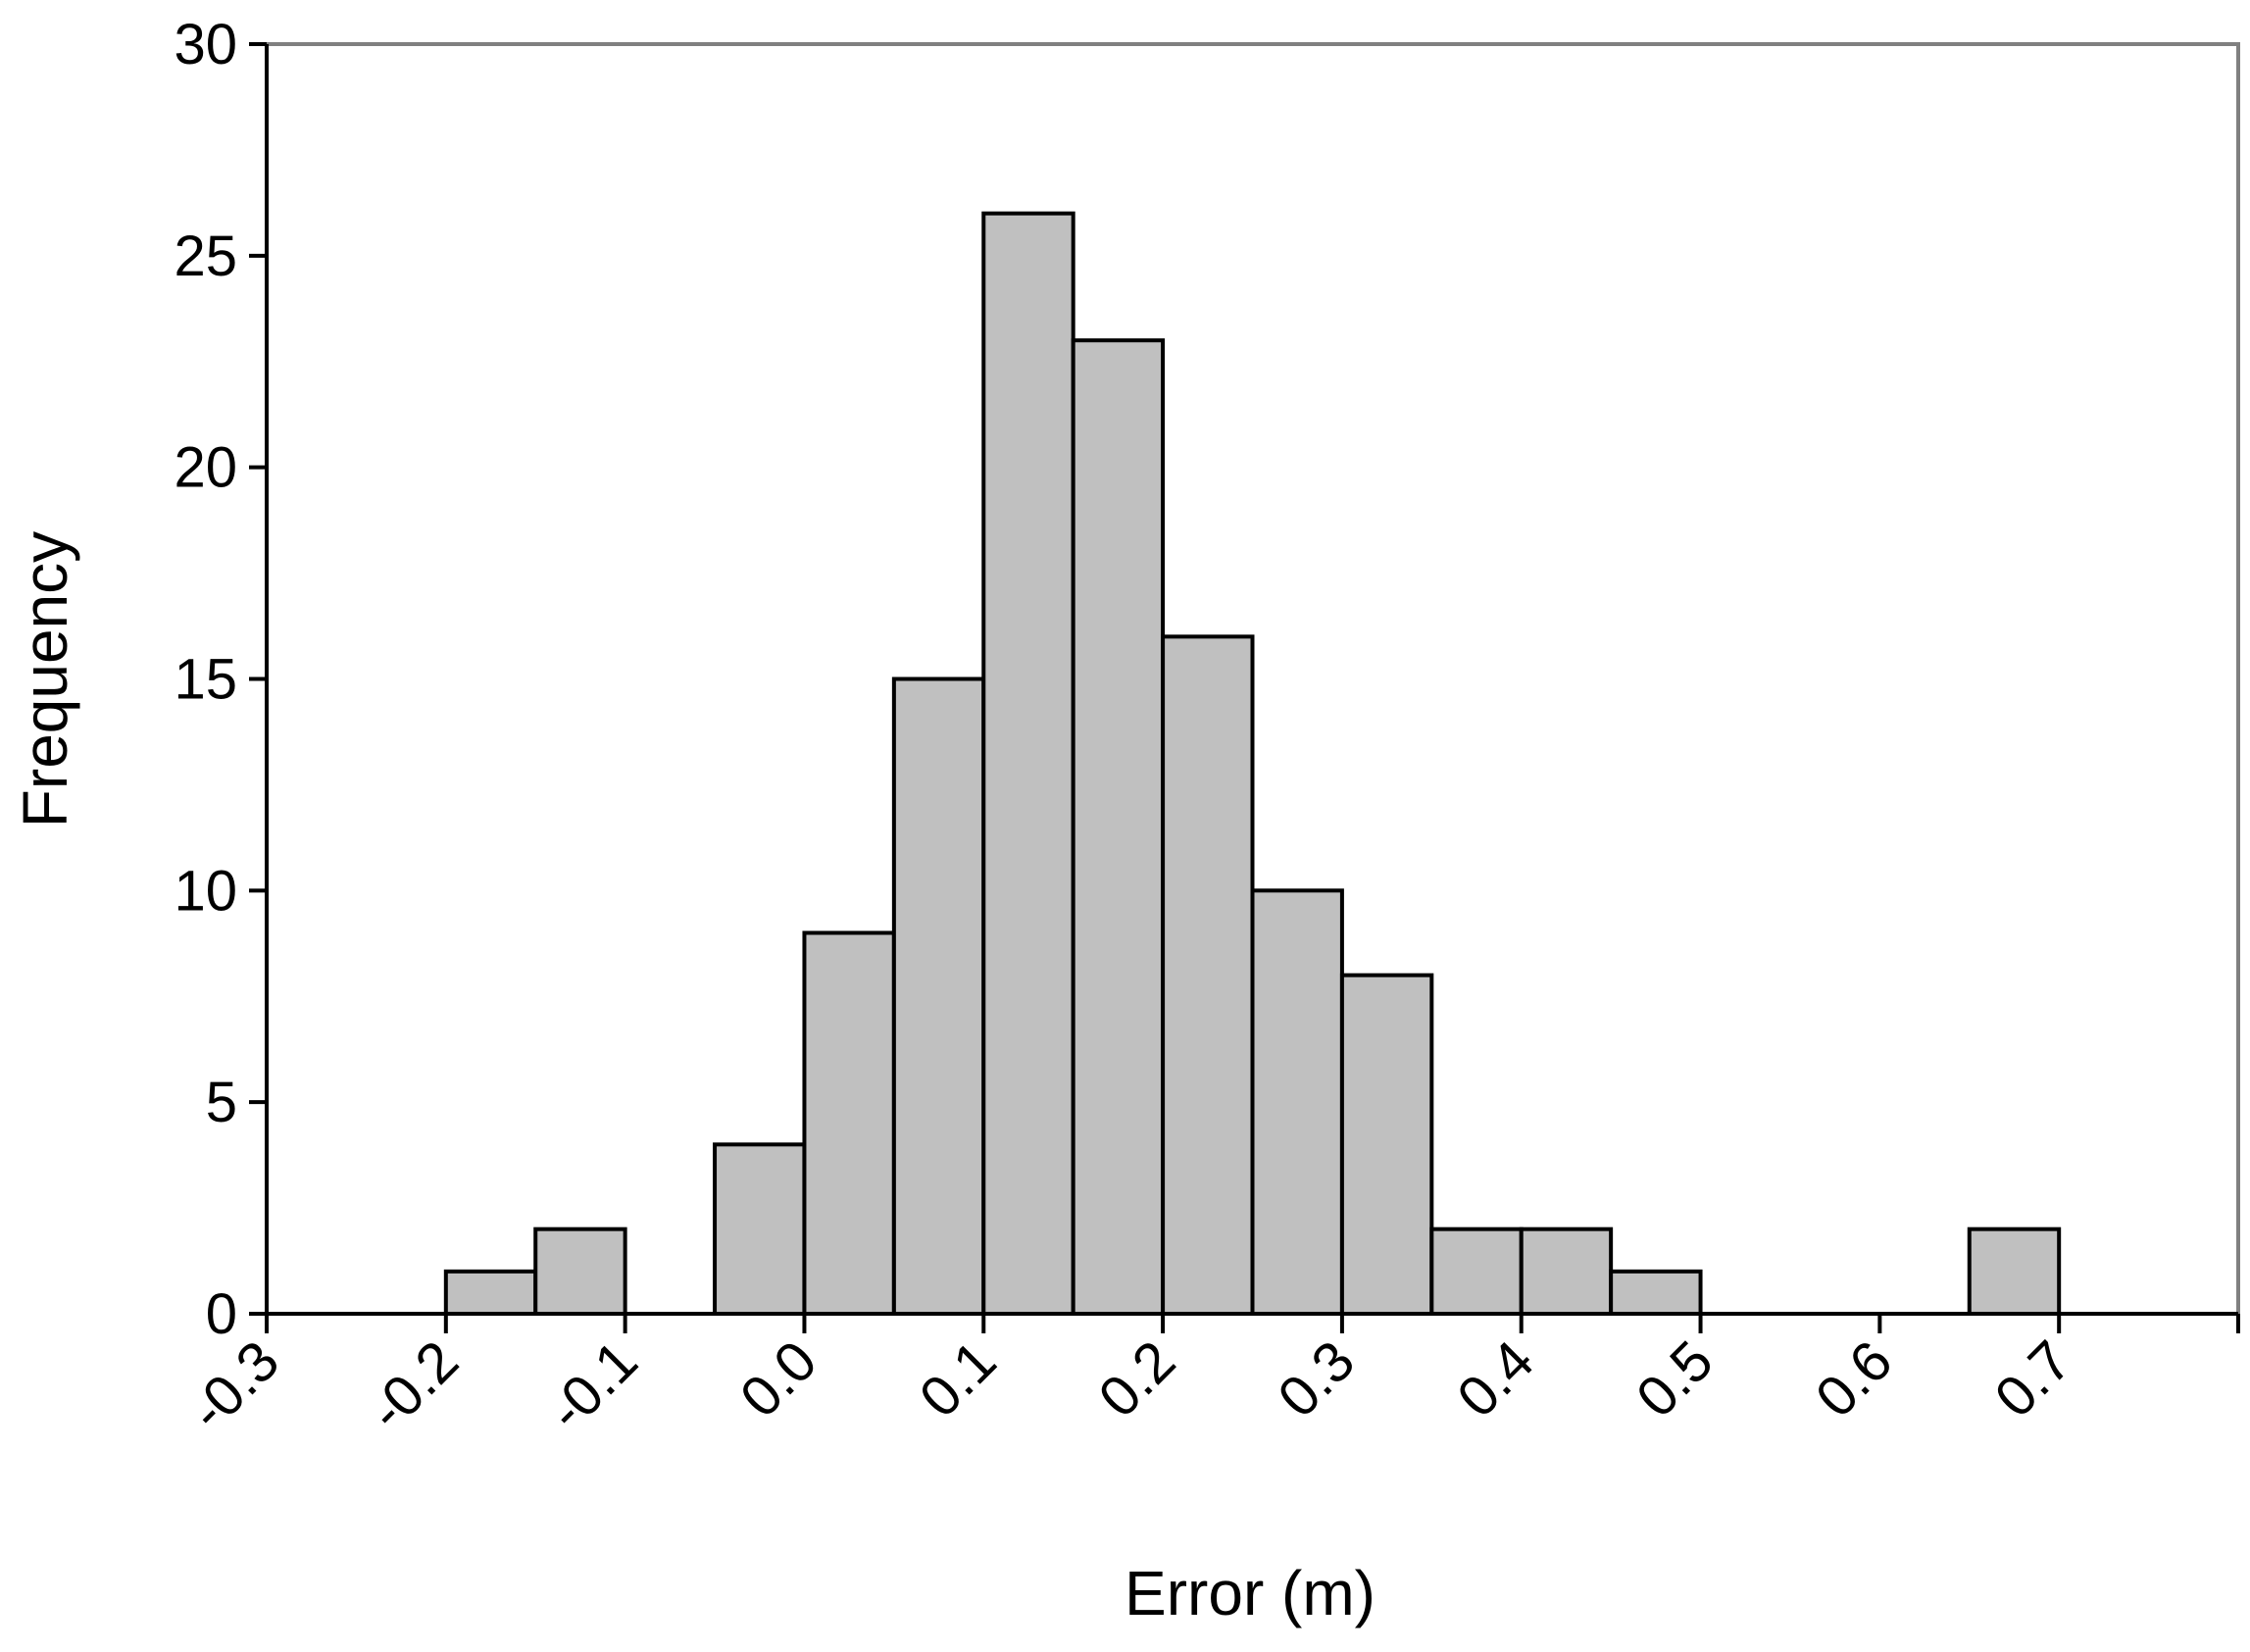  Describe the element at coordinates (45, 679) in the screenshot. I see `y-axis-label: Frequency` at that location.